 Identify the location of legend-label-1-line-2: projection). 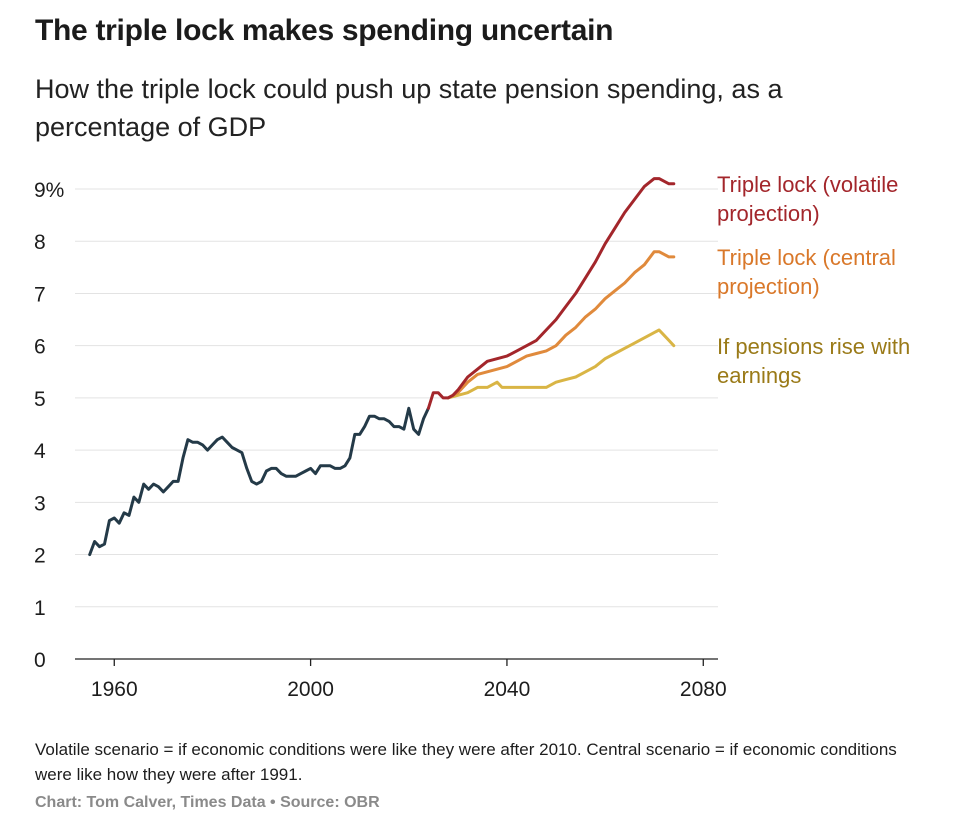
(768, 213).